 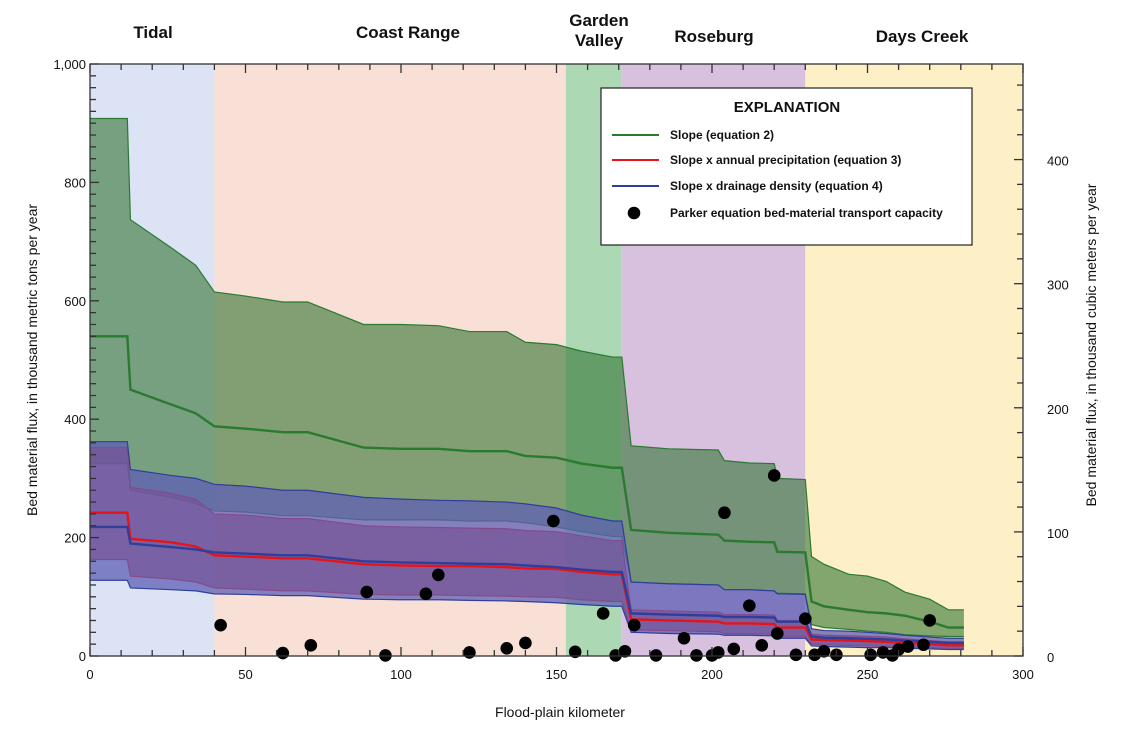 I want to click on region-label-line: Roseburg, so click(x=713, y=36).